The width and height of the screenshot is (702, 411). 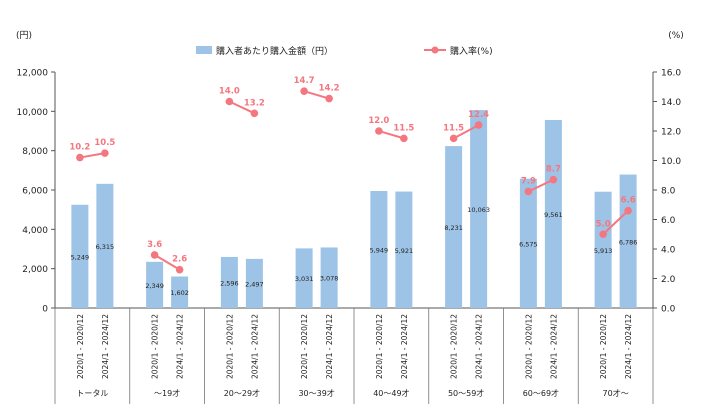 I want to click on rate-value-label: 5.0, so click(x=603, y=224).